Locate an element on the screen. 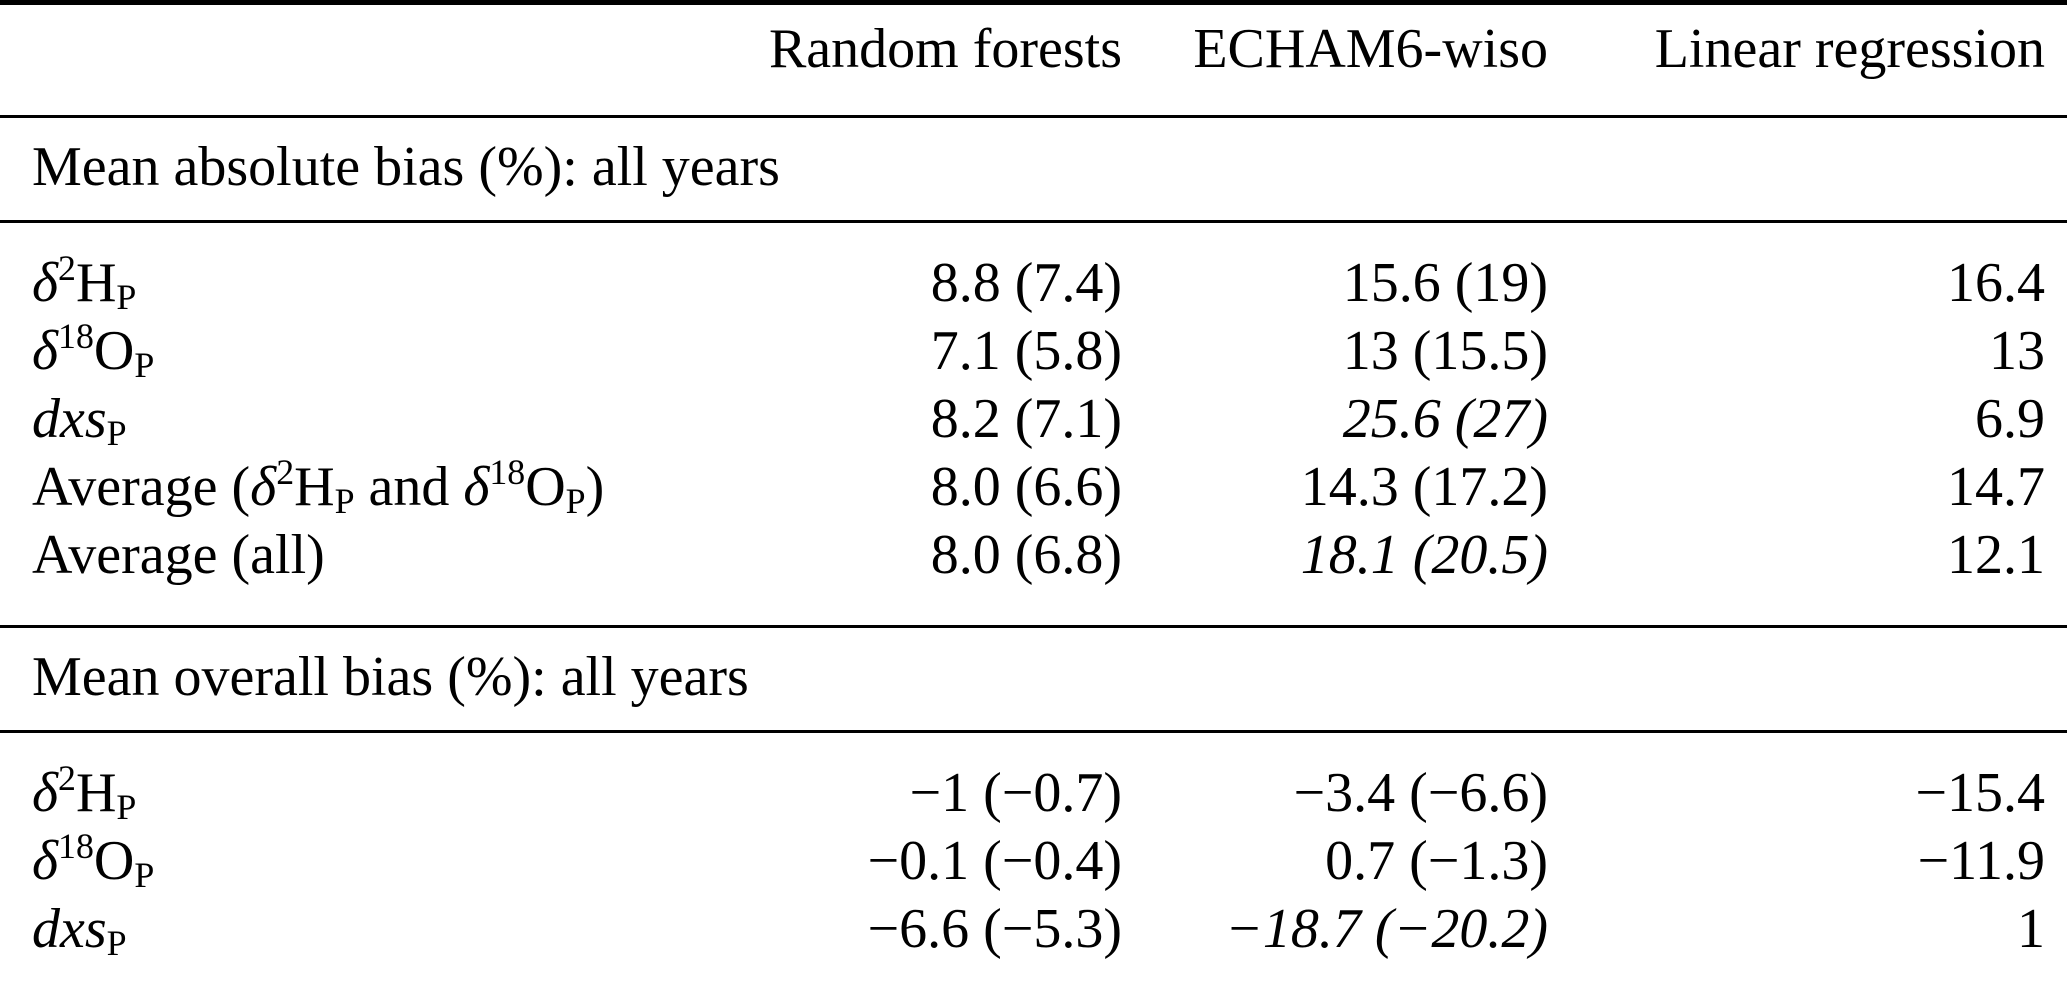 This screenshot has height=994, width=2067. table-row: Average (all) 8.0 (6.8) 18.1 (20.5) 12.1 is located at coordinates (1033, 574).